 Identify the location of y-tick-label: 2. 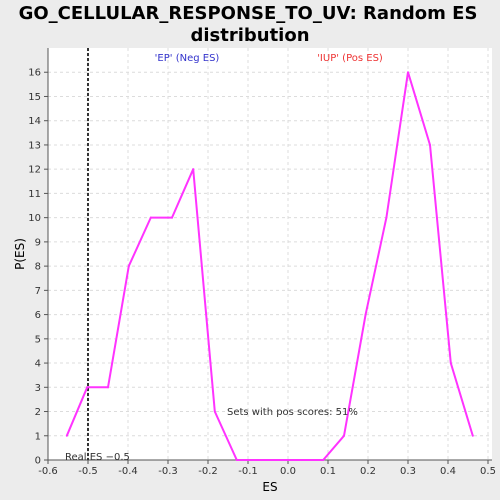
(38, 412).